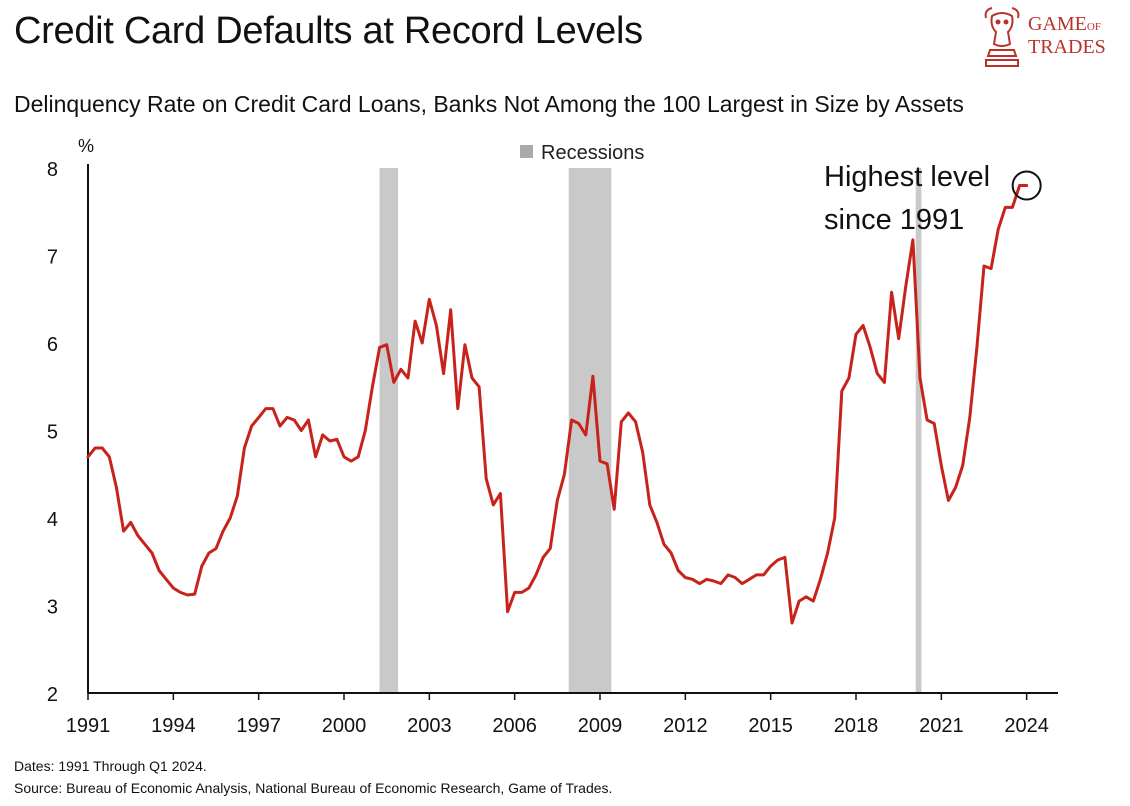 This screenshot has width=1130, height=806. Describe the element at coordinates (592, 153) in the screenshot. I see `legend-label-recessions: Recessions` at that location.